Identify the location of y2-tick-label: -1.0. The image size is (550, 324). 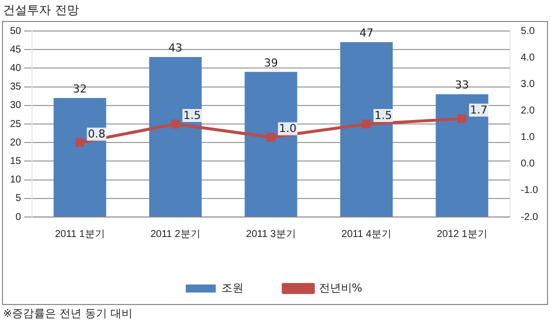
(529, 190).